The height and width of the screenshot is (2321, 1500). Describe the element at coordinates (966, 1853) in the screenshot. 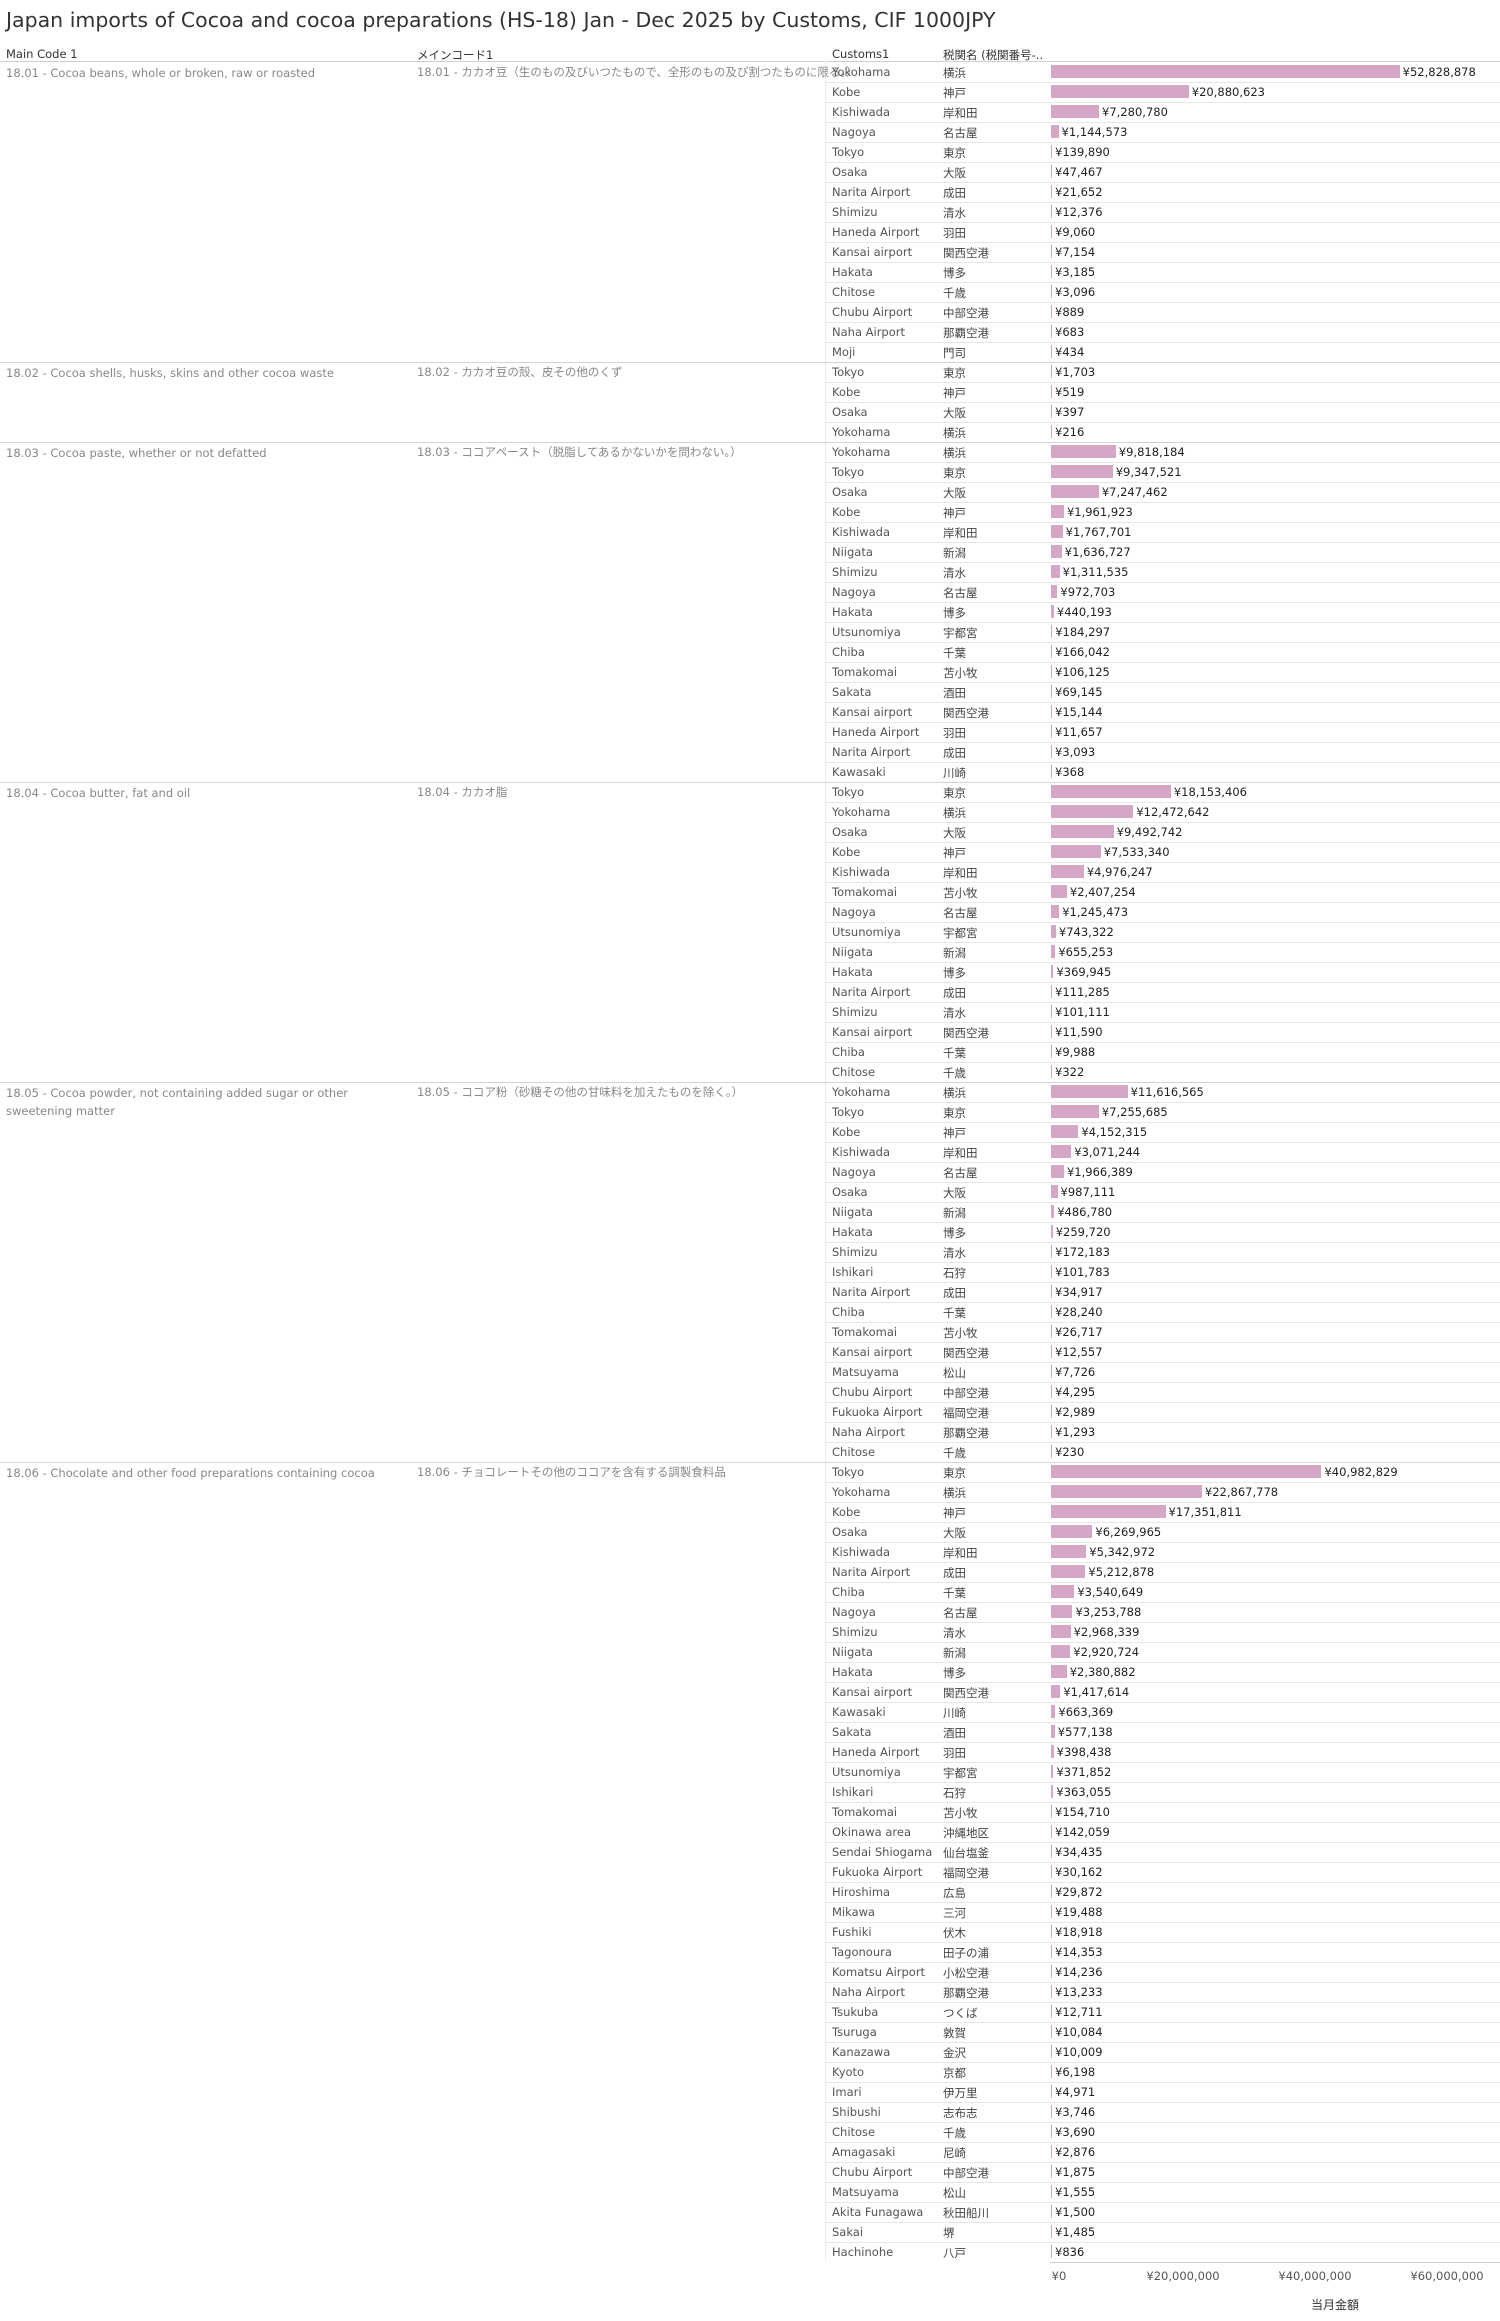

I see `customs-name-ja: 仙台塩釜` at that location.